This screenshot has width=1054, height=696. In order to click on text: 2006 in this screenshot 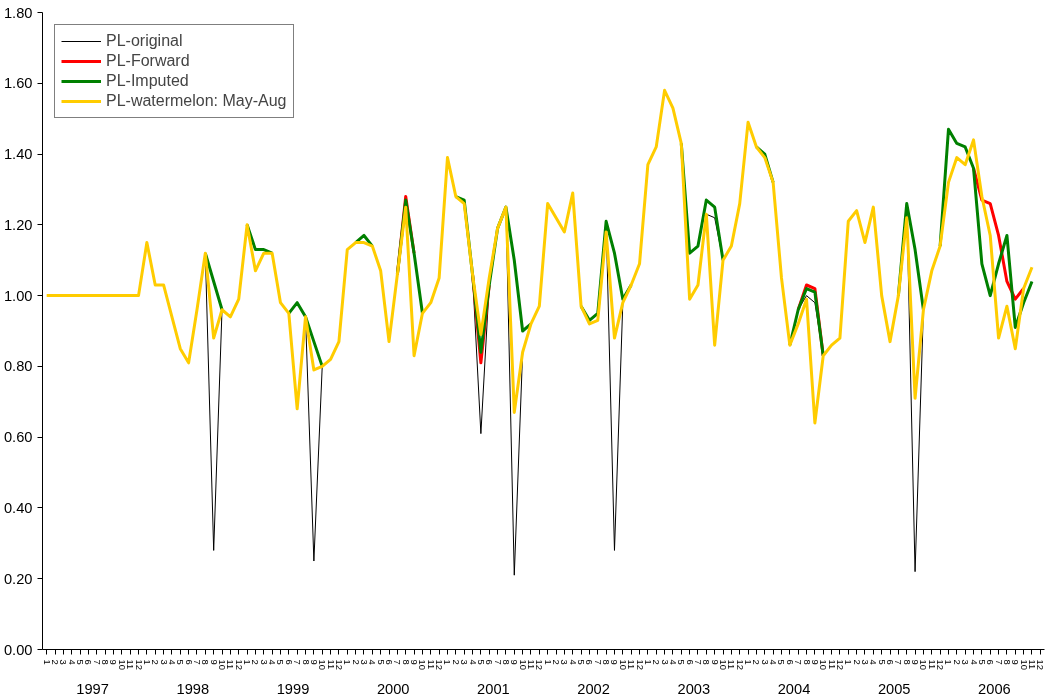, I will do `click(994, 688)`.